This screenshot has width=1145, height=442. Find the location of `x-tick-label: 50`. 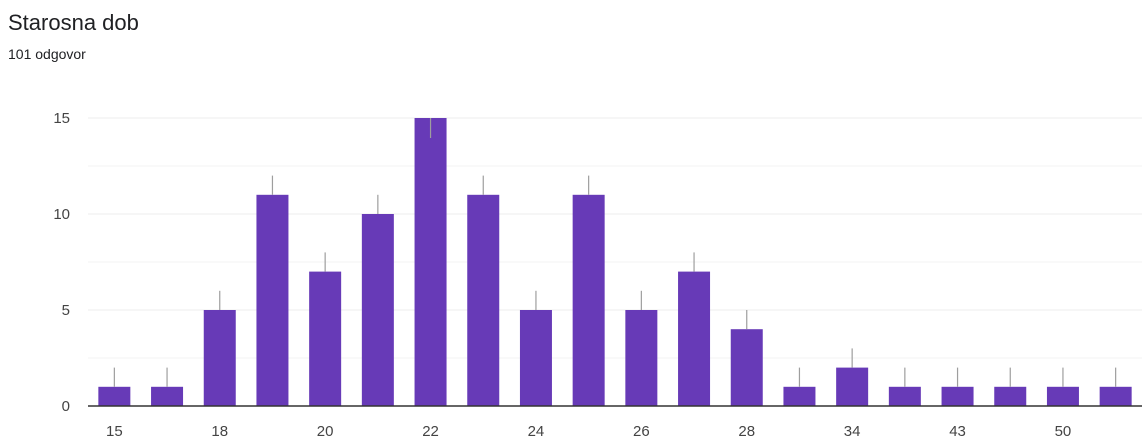

x-tick-label: 50 is located at coordinates (1063, 431).